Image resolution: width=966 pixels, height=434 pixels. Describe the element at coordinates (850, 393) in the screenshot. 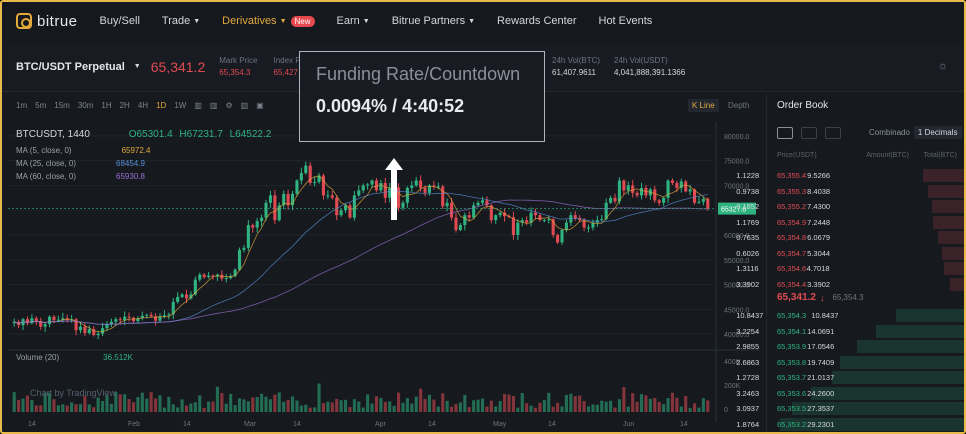

I see `bid-row: 65,353.6 3.2463 24.2600` at that location.